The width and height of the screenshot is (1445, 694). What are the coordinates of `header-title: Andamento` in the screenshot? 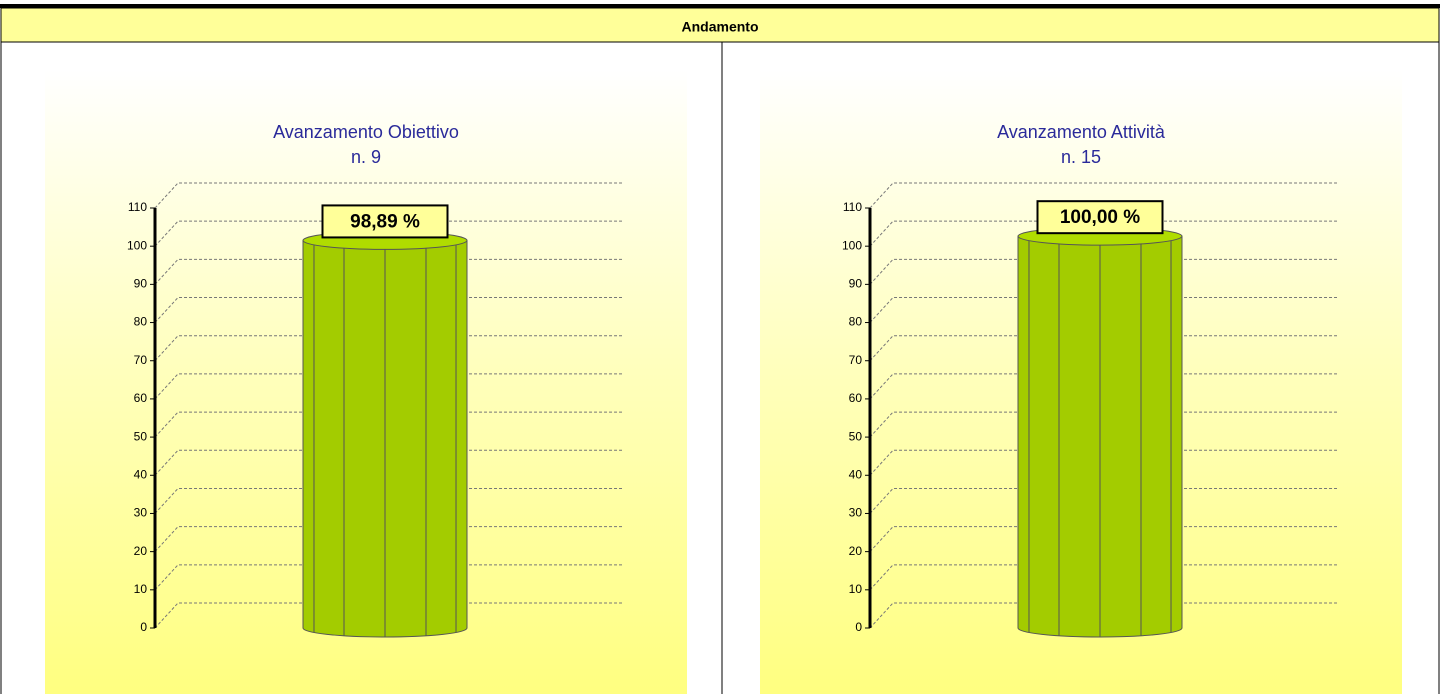 It's located at (720, 27).